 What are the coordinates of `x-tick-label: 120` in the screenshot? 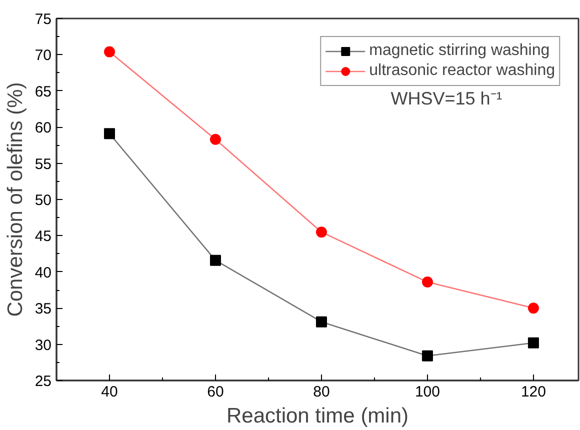 It's located at (533, 392).